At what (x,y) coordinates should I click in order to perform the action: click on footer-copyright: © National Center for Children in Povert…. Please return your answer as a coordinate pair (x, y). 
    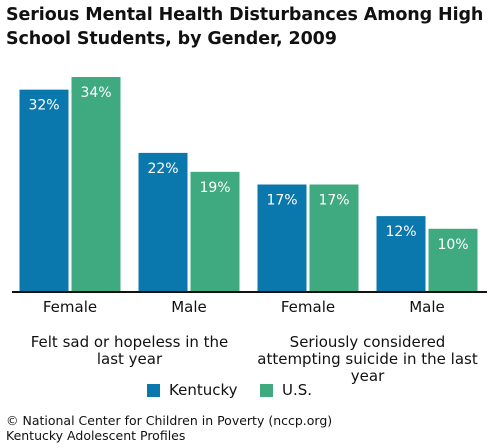
    Looking at the image, I should click on (169, 420).